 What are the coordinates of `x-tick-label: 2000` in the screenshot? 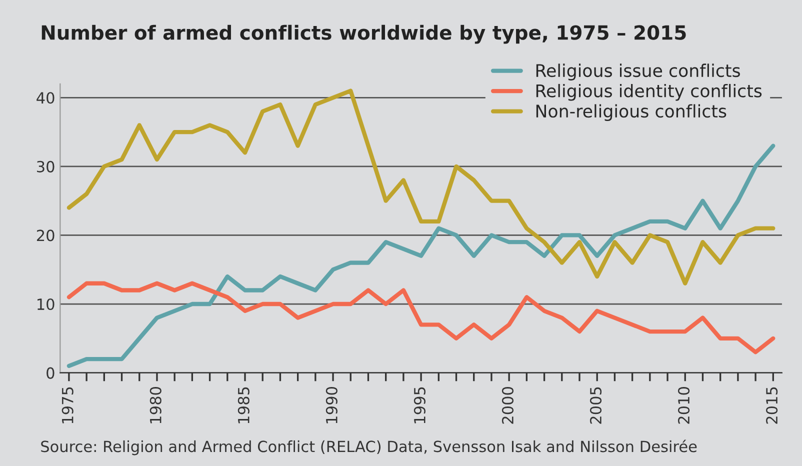 It's located at (508, 405).